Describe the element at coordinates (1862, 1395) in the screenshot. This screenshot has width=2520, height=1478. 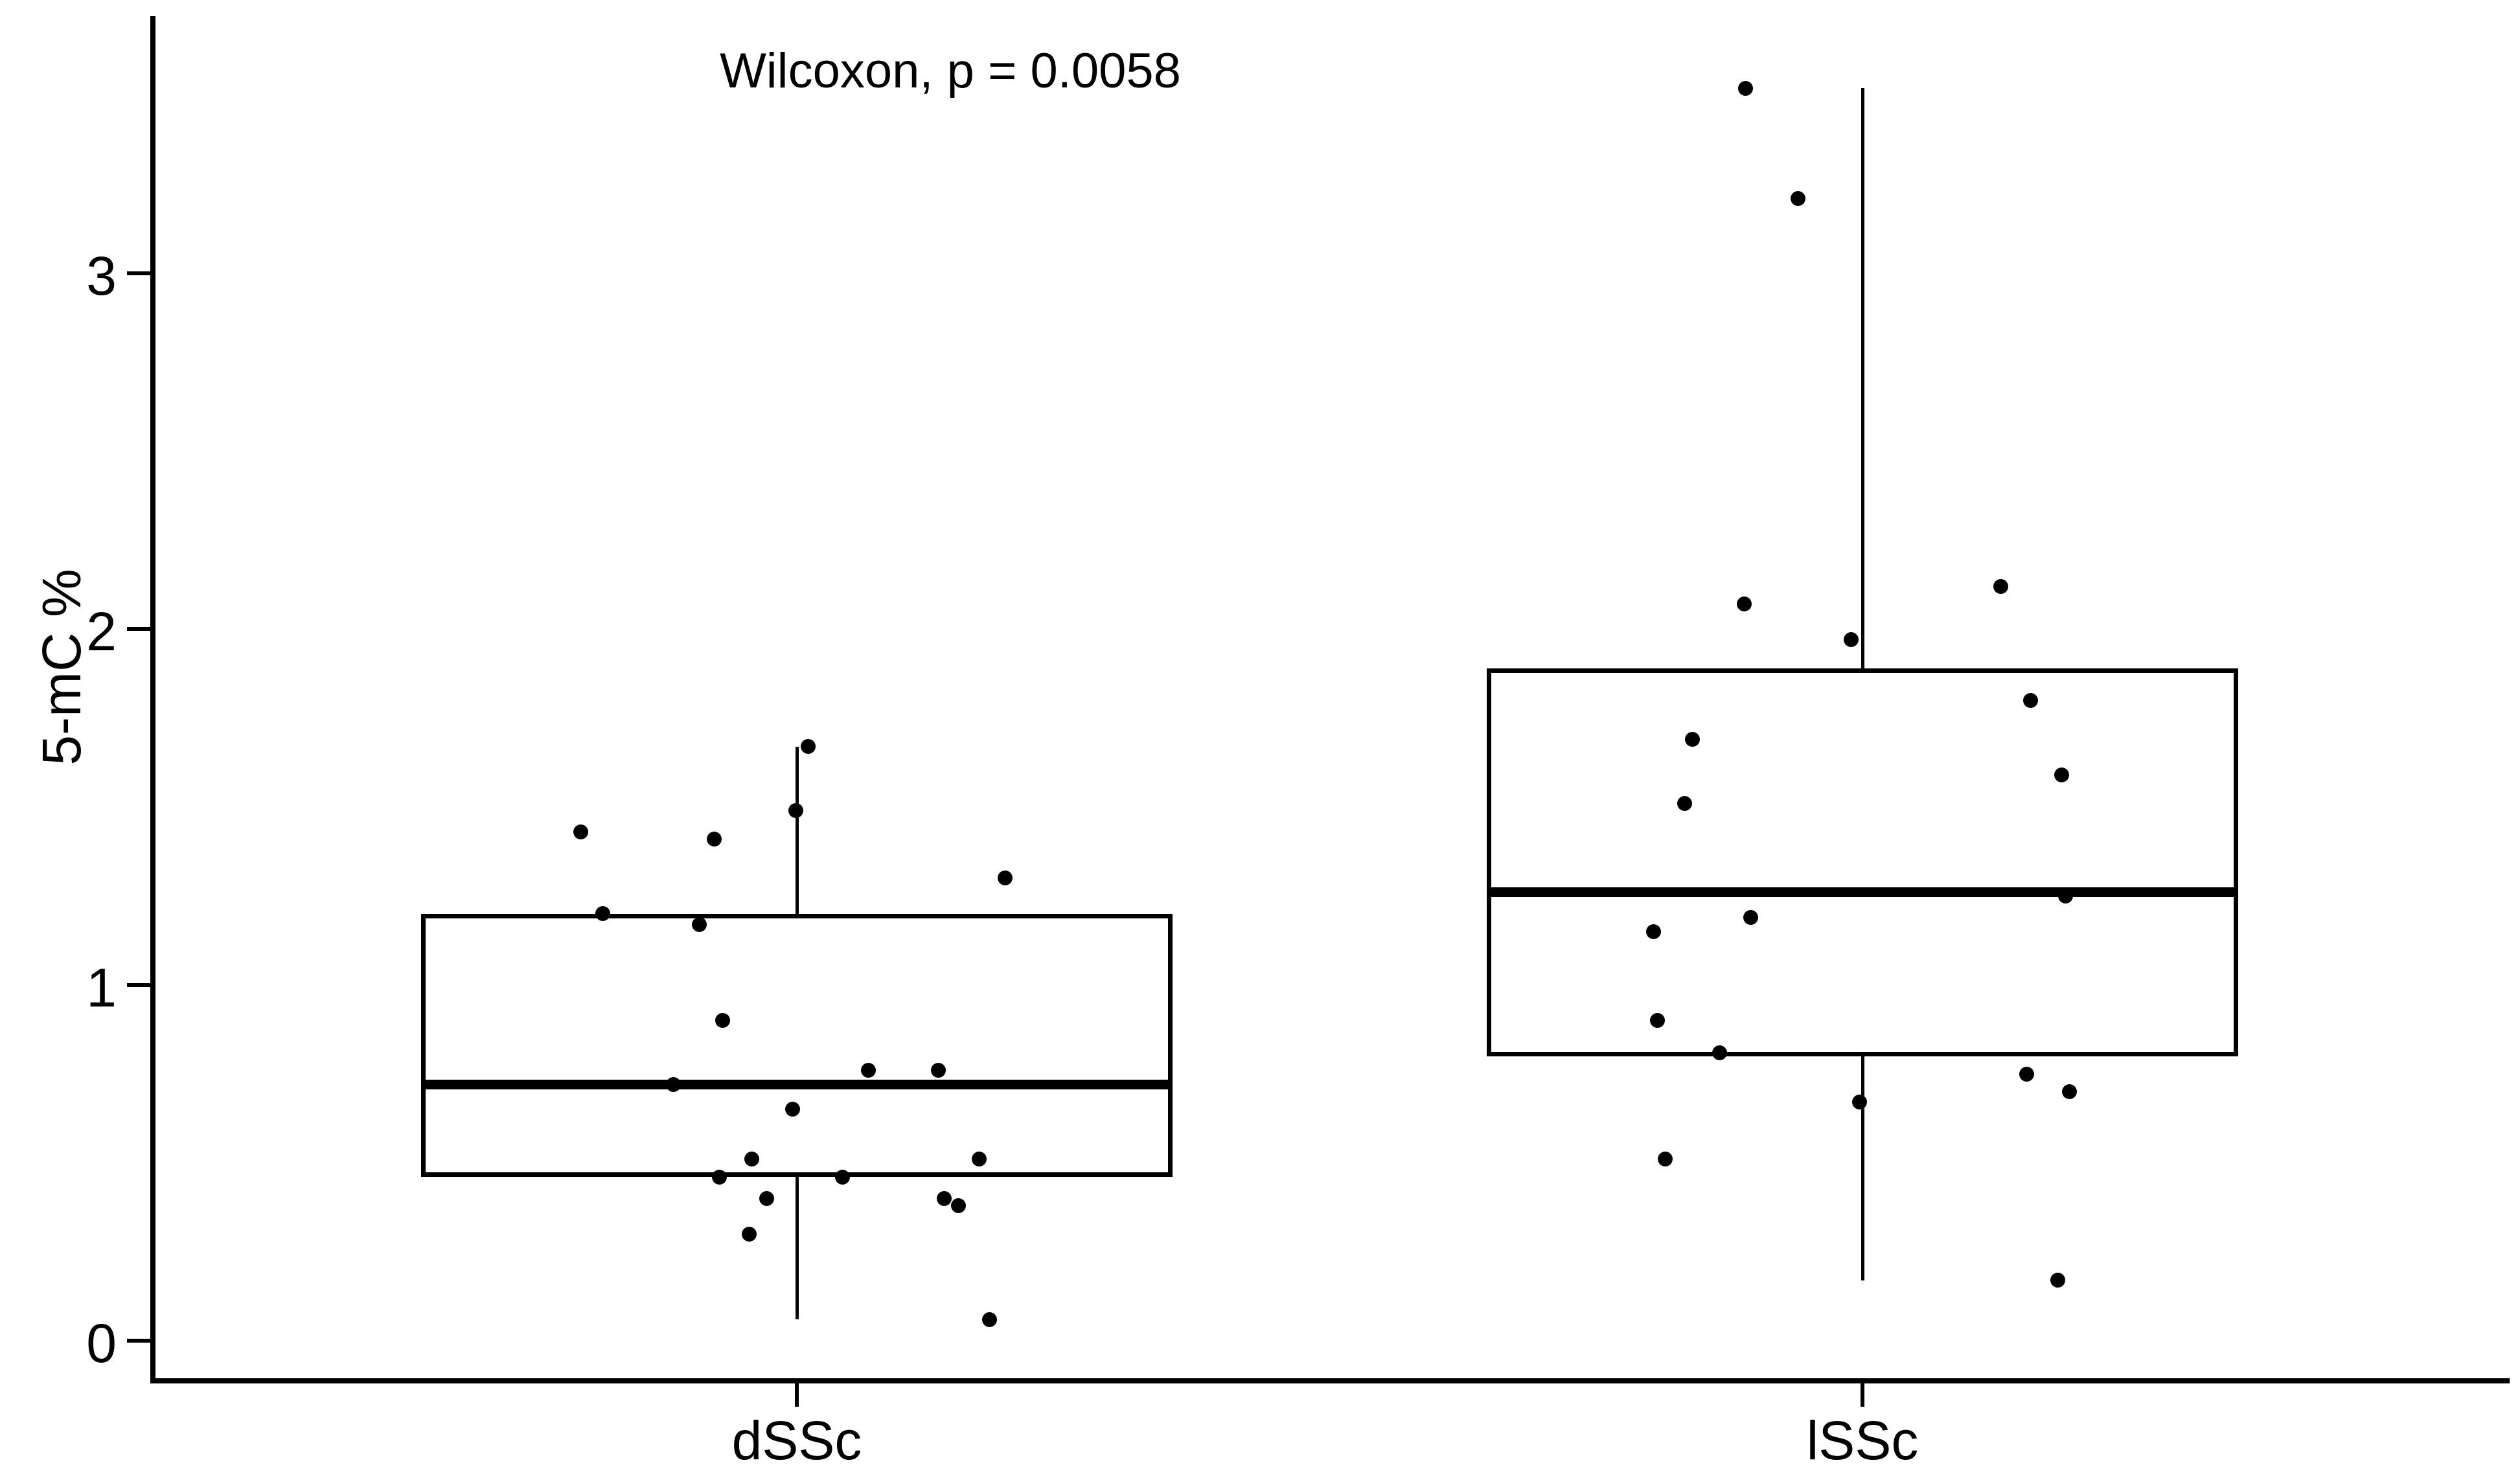
I see `x-tick-mark-lssc` at that location.